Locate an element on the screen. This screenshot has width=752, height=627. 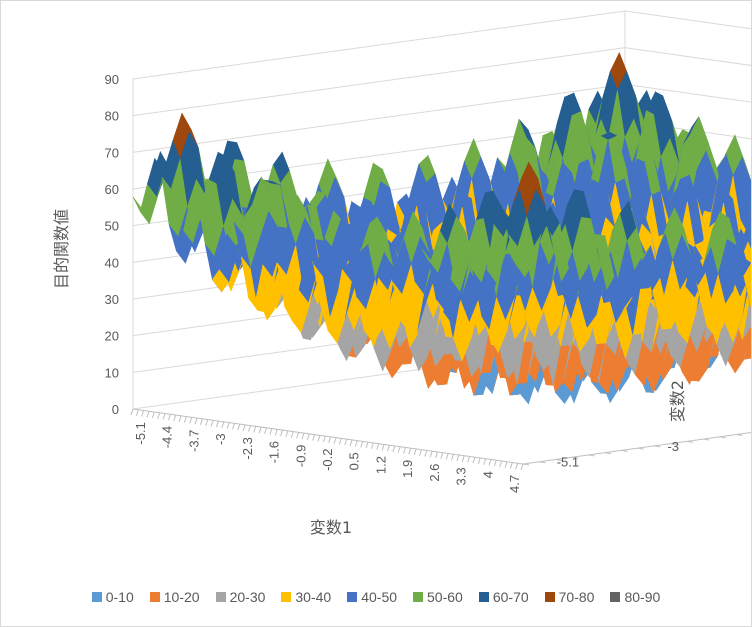
x-axis-line is located at coordinates (328, 436).